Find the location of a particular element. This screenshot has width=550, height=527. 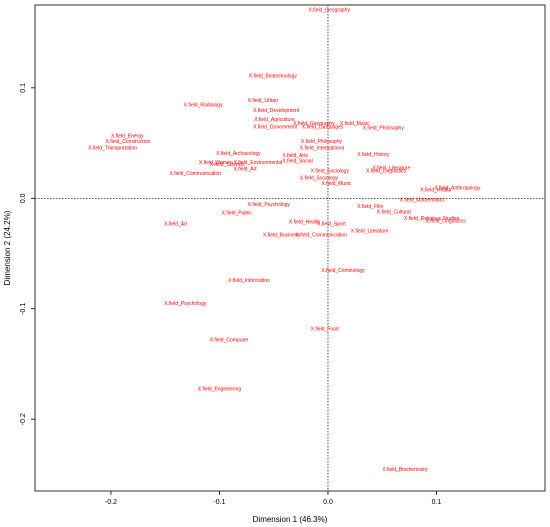

point-label: X.field_Science is located at coordinates (227, 165).